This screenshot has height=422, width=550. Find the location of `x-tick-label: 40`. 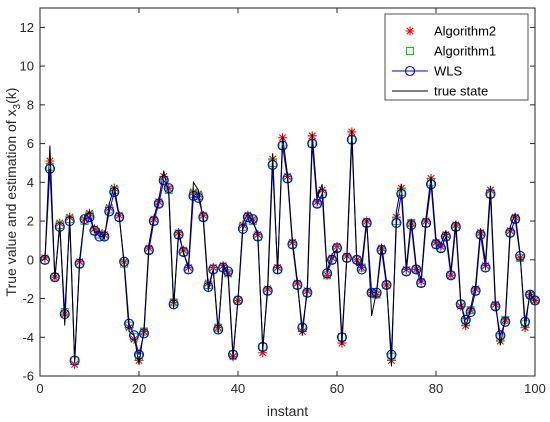

x-tick-label: 40 is located at coordinates (238, 388).